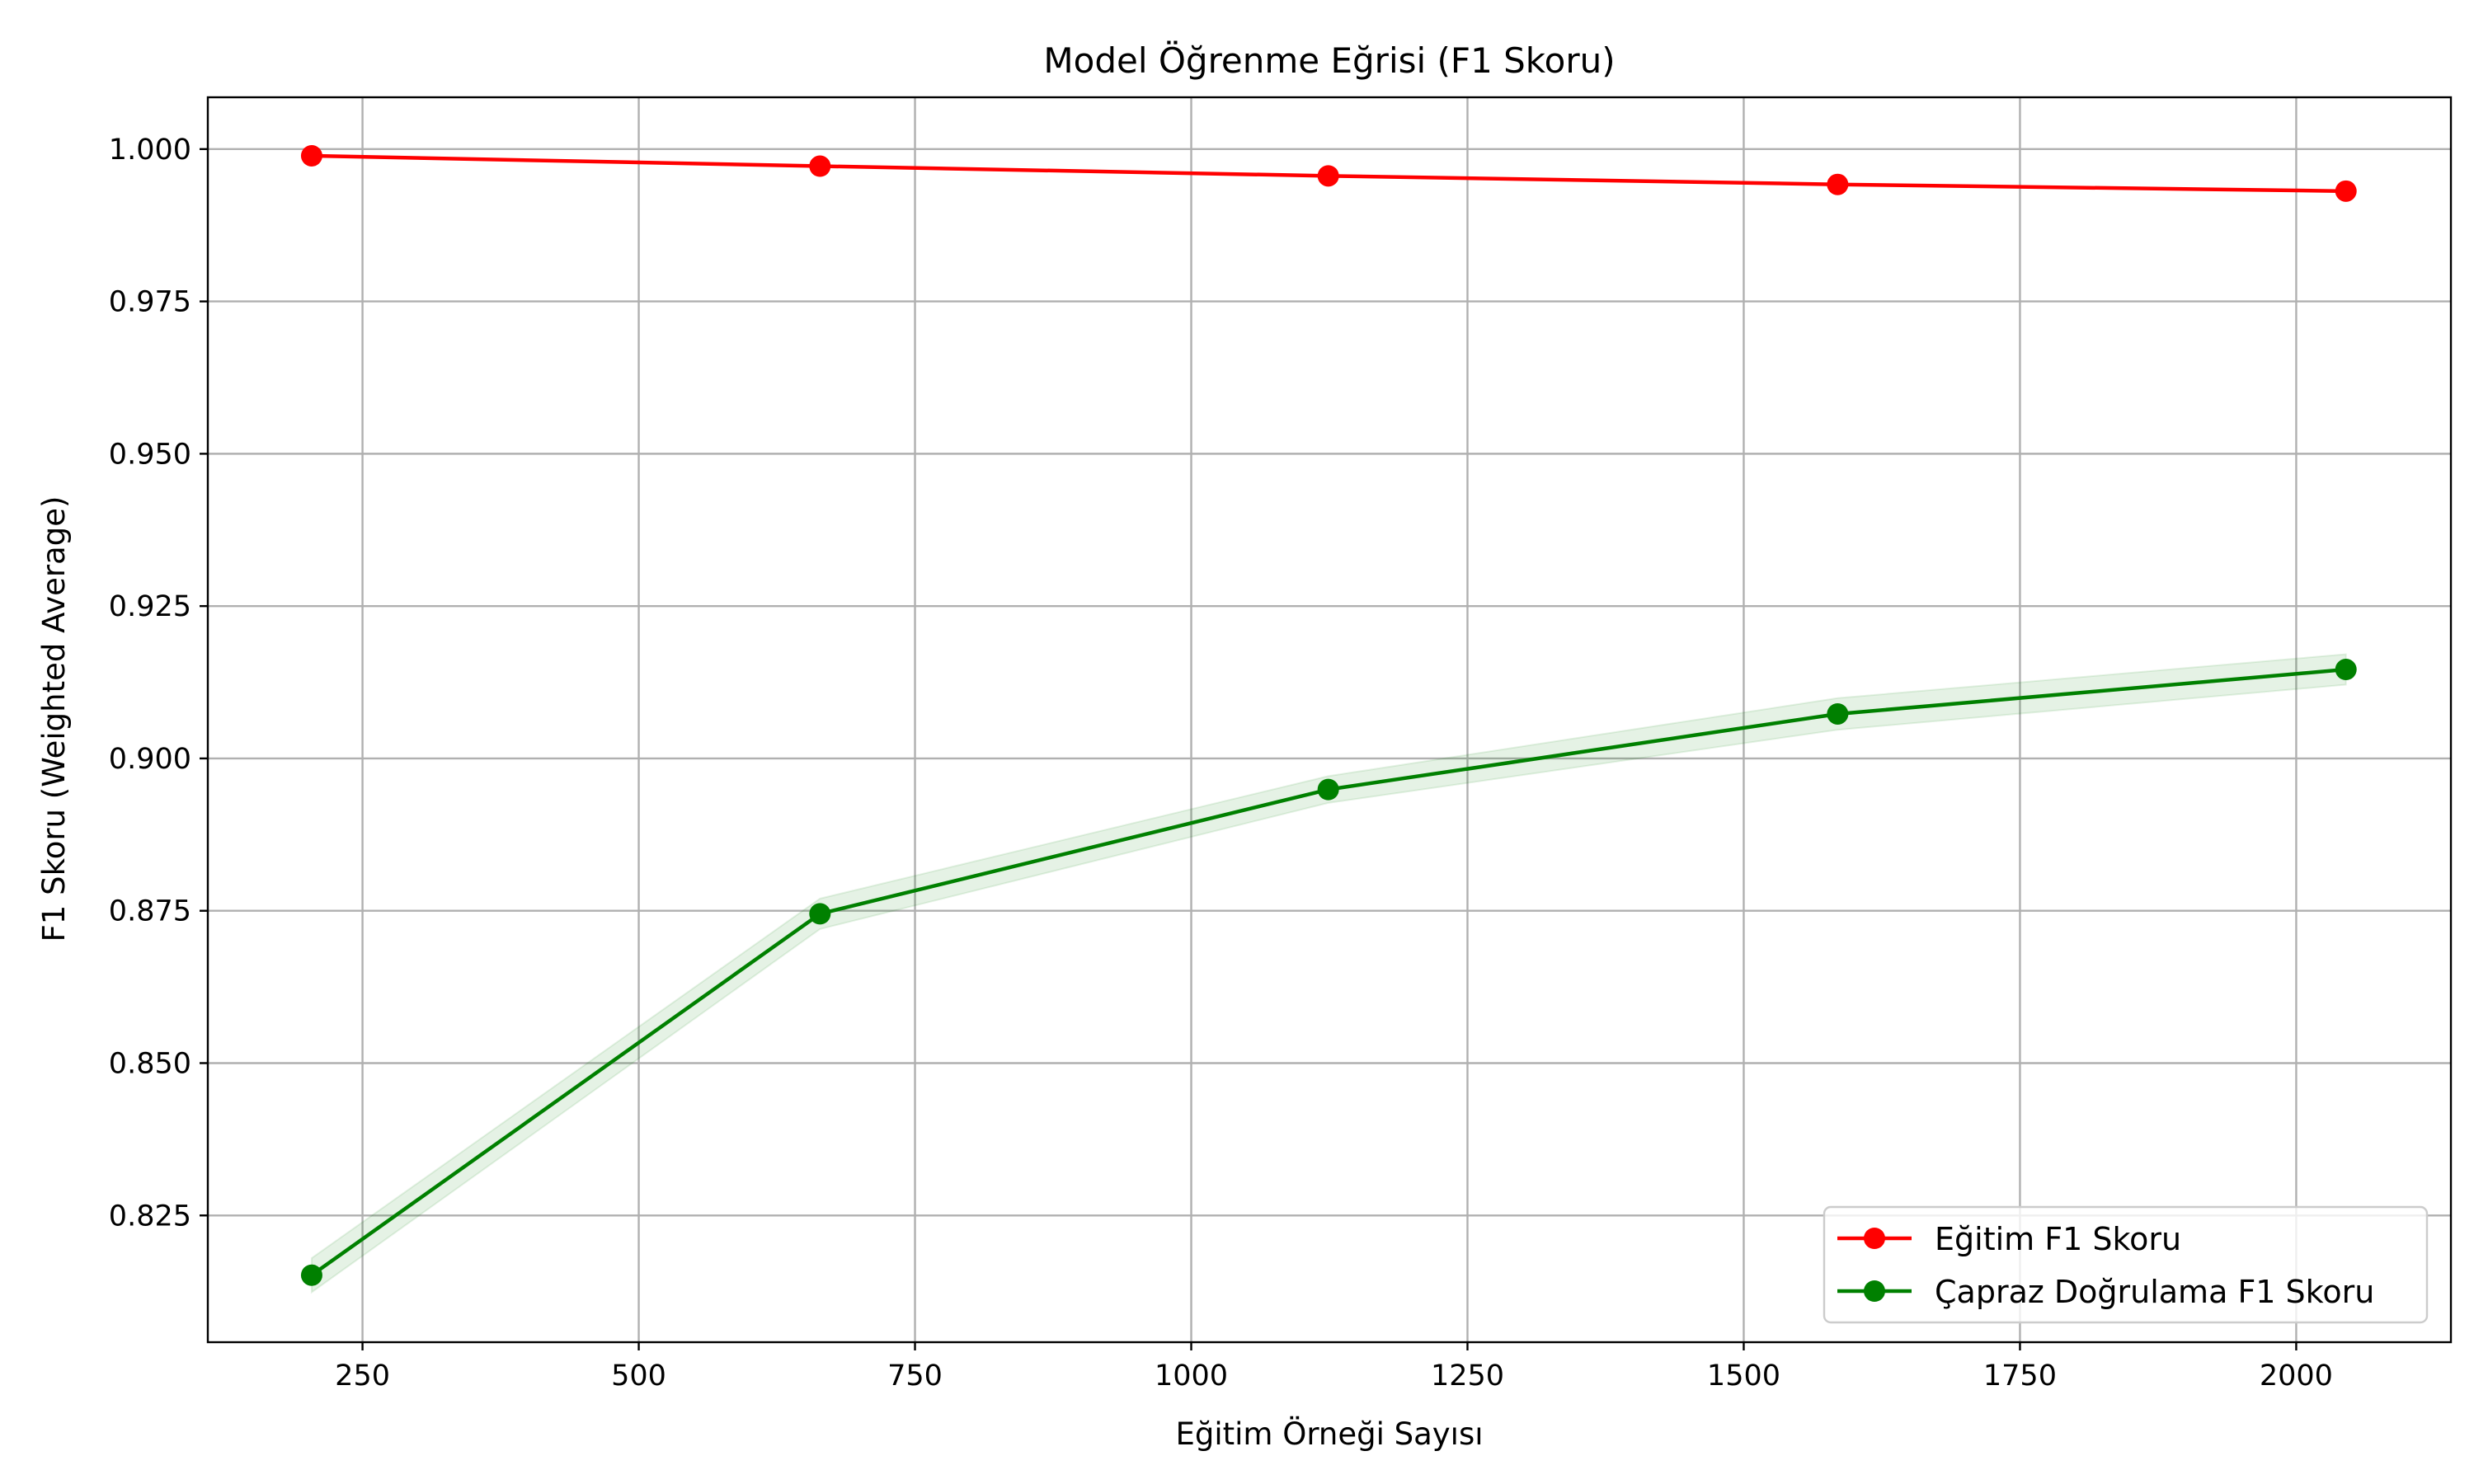  What do you see at coordinates (150, 302) in the screenshot?
I see `y-tick-label: 0.975` at bounding box center [150, 302].